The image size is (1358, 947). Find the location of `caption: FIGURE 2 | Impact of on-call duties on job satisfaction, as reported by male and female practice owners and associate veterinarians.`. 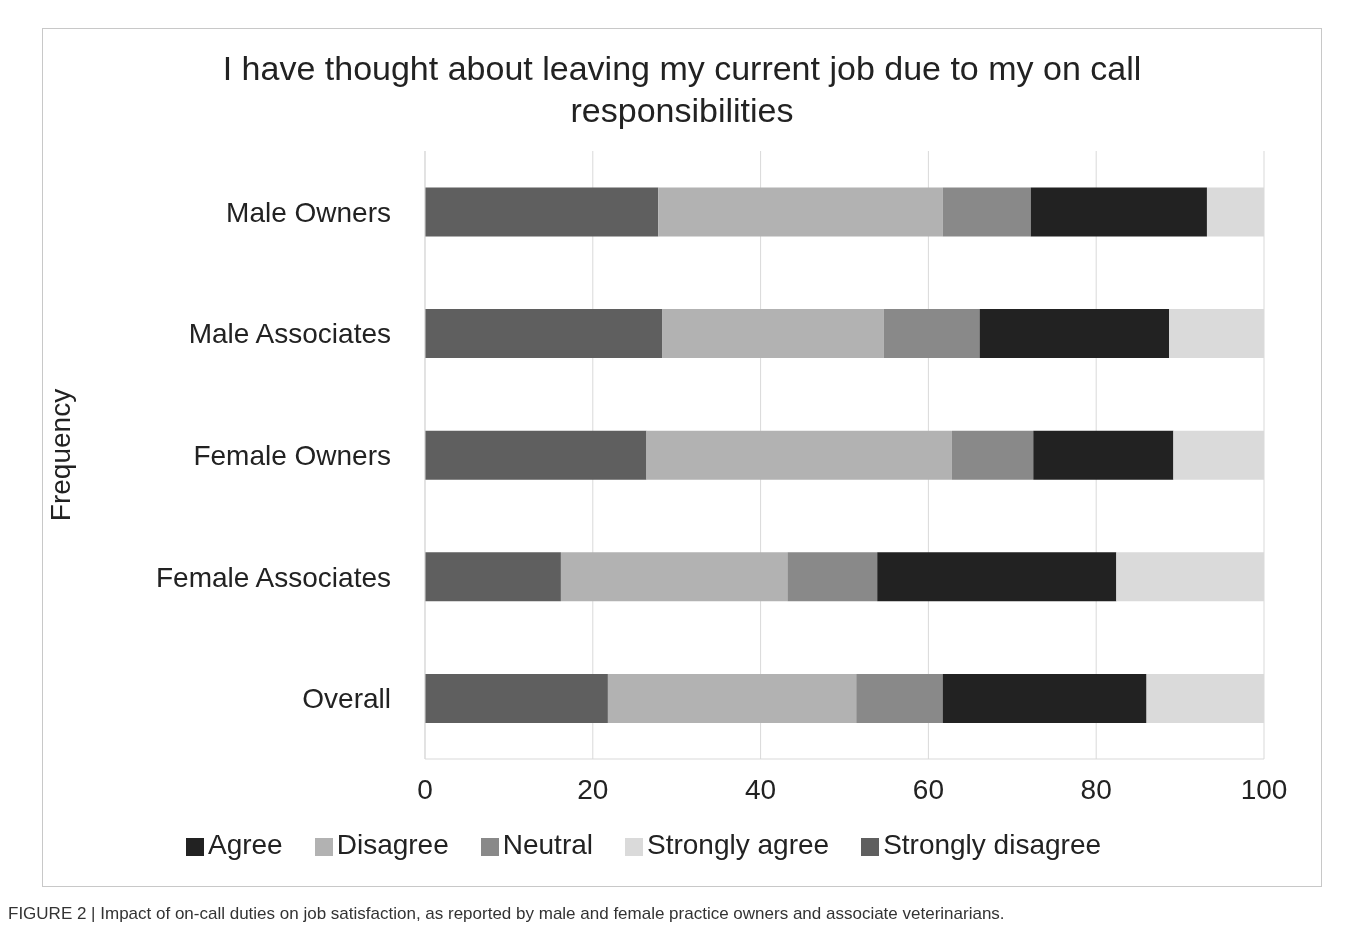

caption: FIGURE 2 | Impact of on-call duties on job satisfaction, as reported by male and female practice owners and associate veterinarians. is located at coordinates (506, 914).